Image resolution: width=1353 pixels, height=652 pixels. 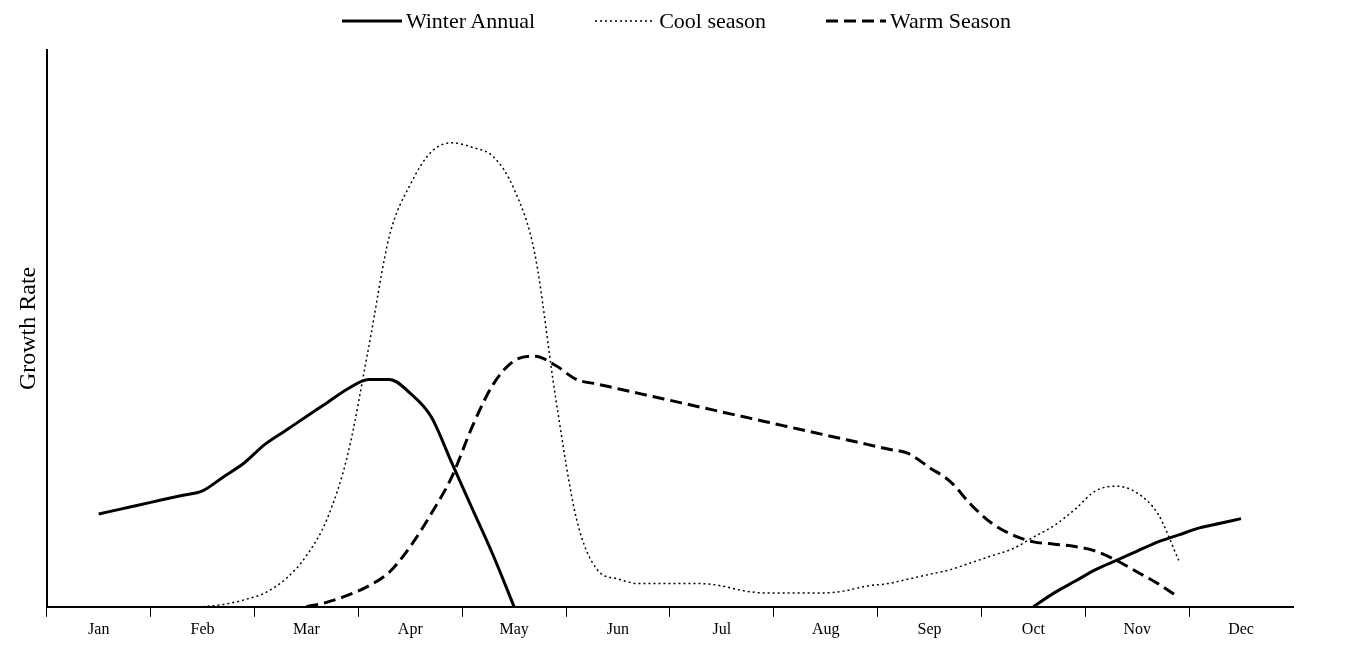 I want to click on x-tick-label: Feb, so click(x=202, y=628).